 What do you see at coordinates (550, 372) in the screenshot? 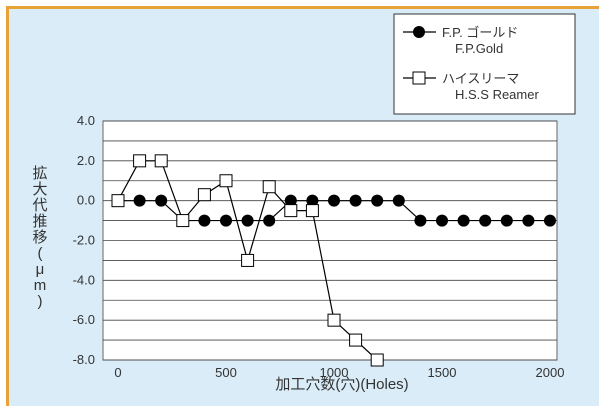
I see `x-tick-label: 2000` at bounding box center [550, 372].